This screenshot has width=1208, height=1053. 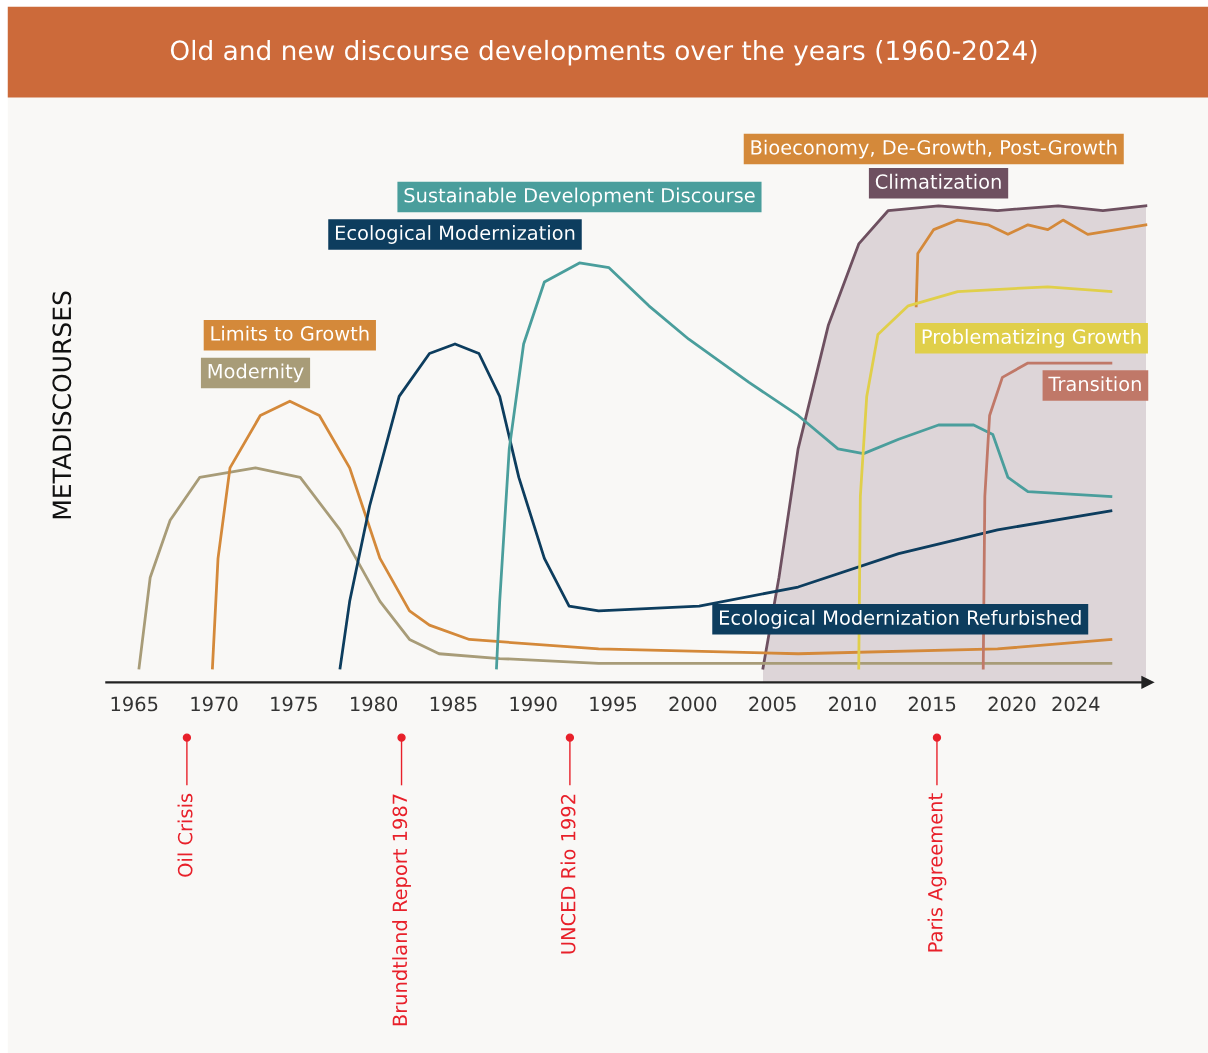 I want to click on x-tick-label: 1985, so click(x=453, y=704).